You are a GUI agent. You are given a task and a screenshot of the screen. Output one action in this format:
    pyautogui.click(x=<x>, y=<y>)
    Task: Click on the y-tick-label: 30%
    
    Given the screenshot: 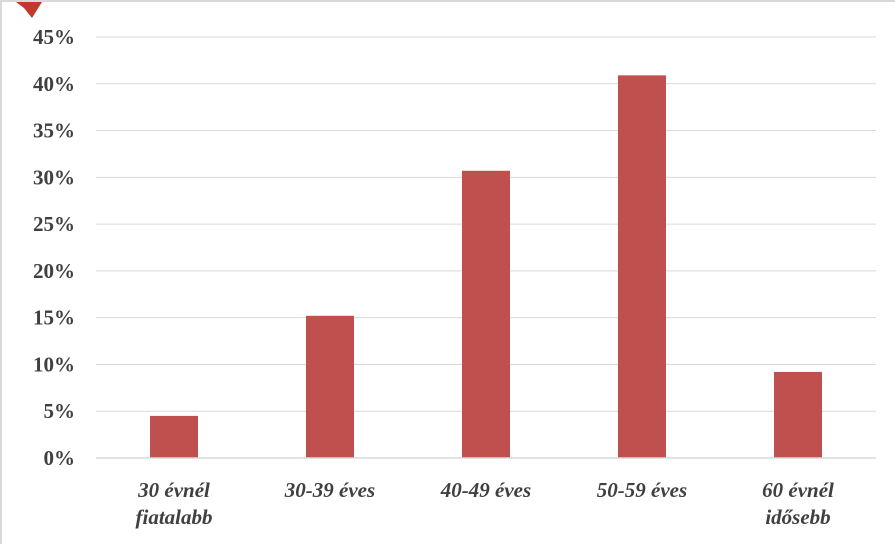 What is the action you would take?
    pyautogui.click(x=54, y=177)
    